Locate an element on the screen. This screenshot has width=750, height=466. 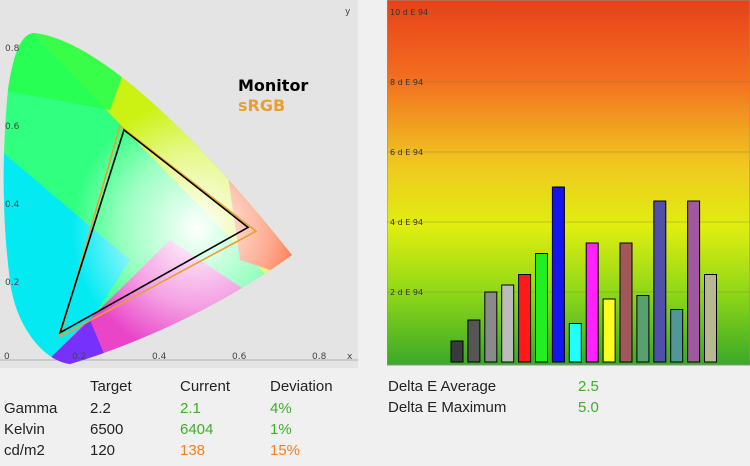
row-kelvin-target: 6500 is located at coordinates (107, 429).